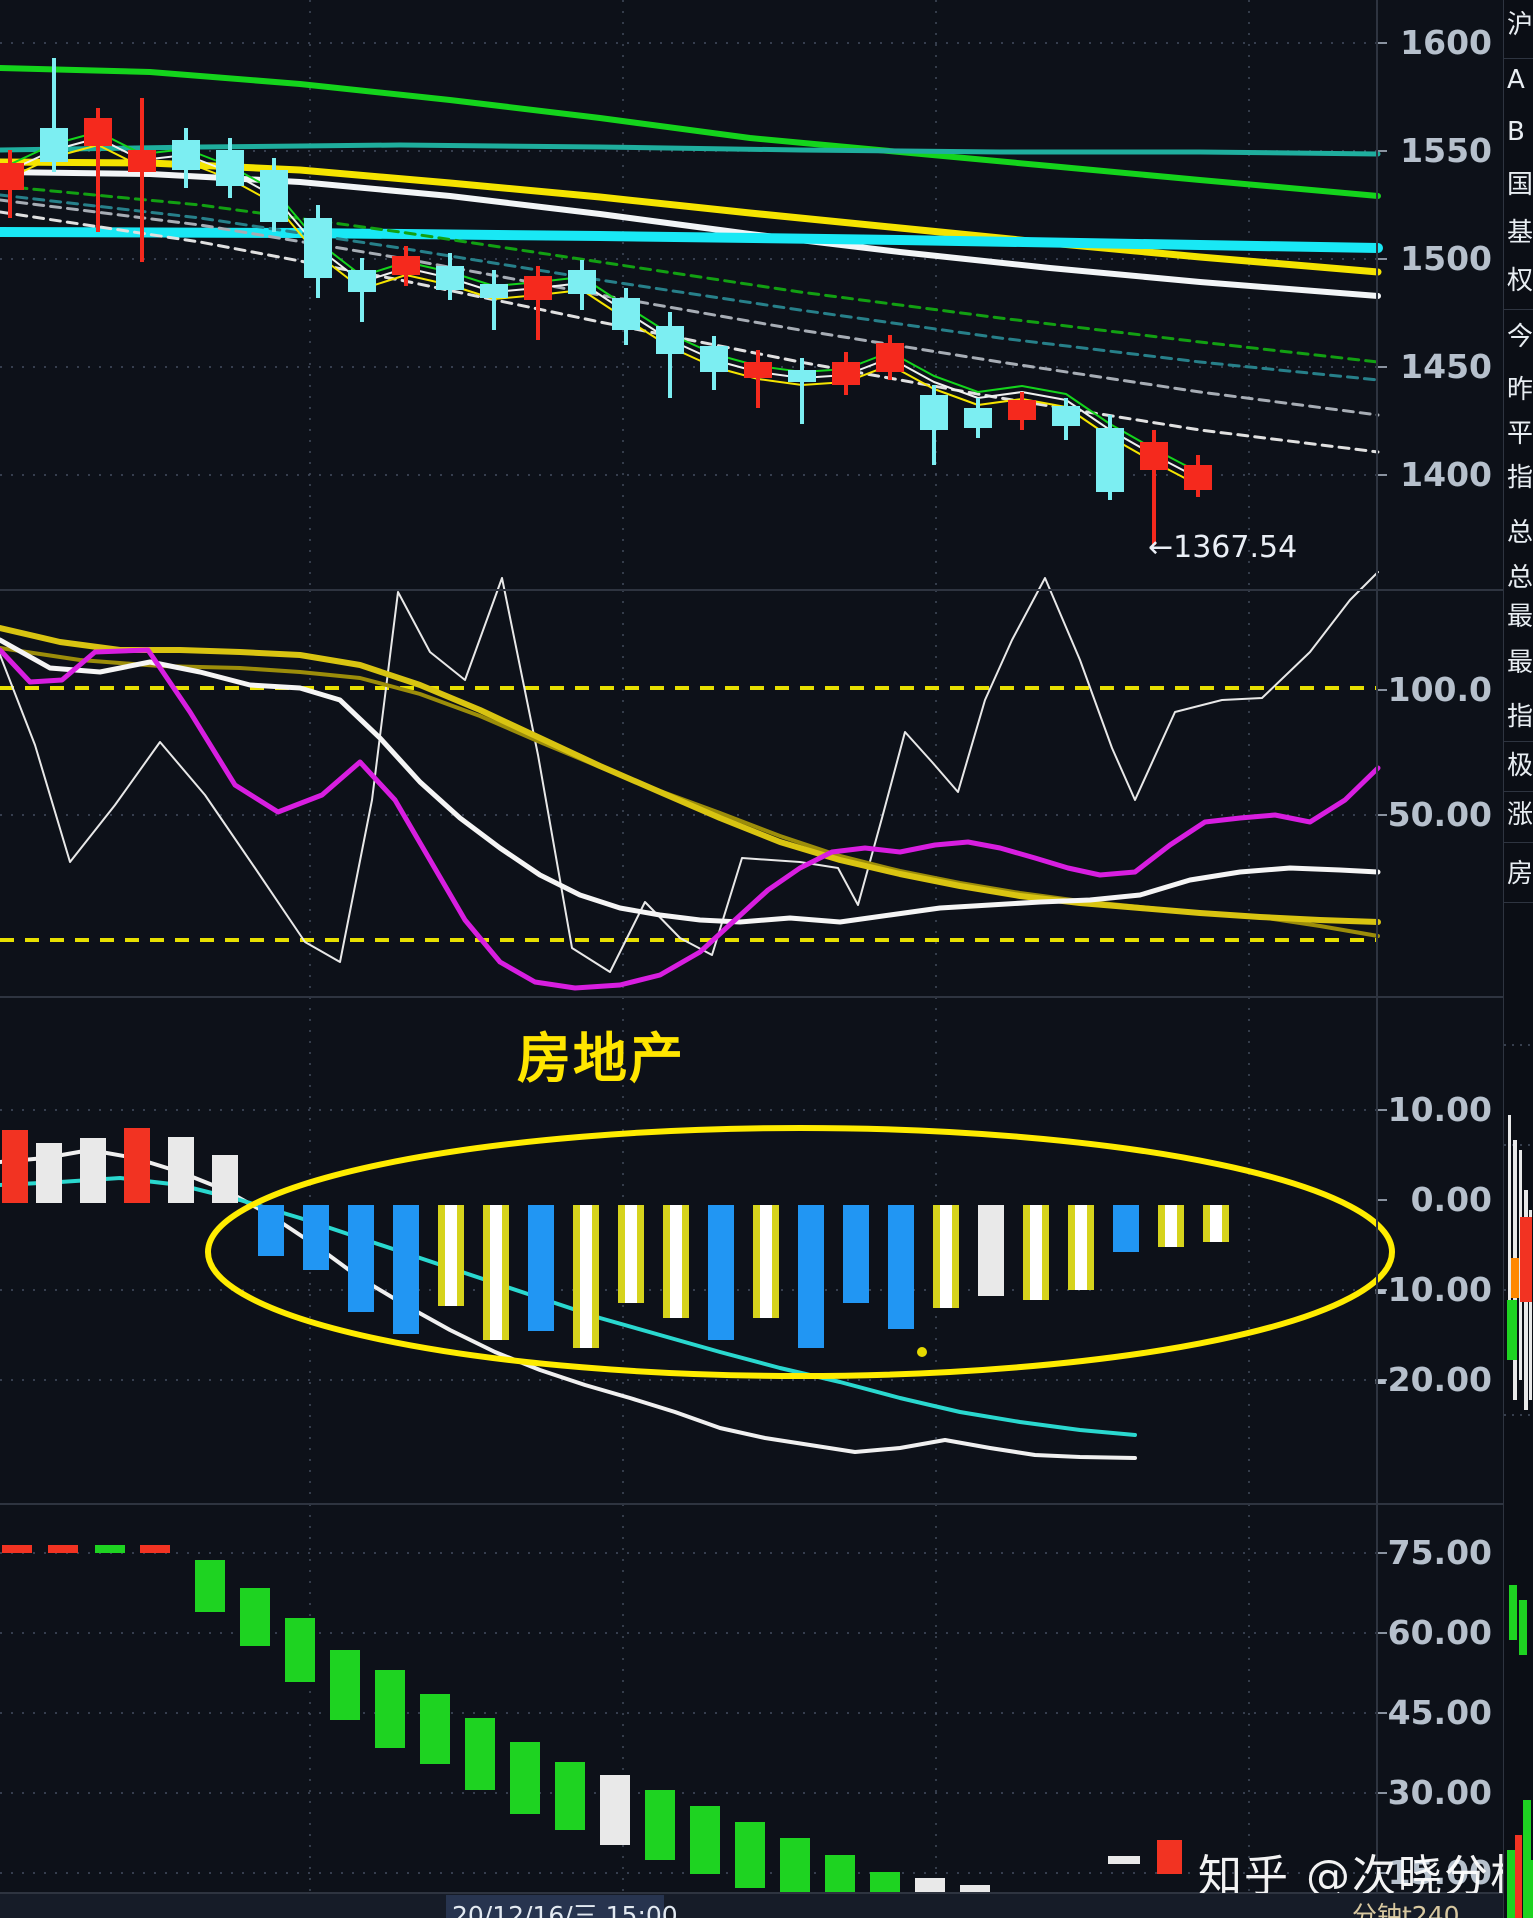  Describe the element at coordinates (1520, 281) in the screenshot. I see `sidebar-field-label: 权` at that location.